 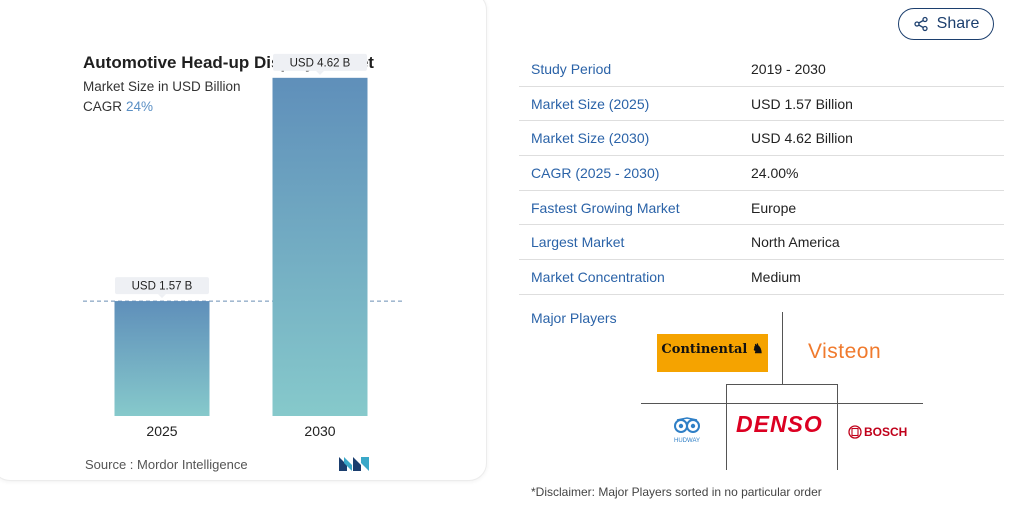 I want to click on visteon-name: Visteon, so click(x=845, y=351).